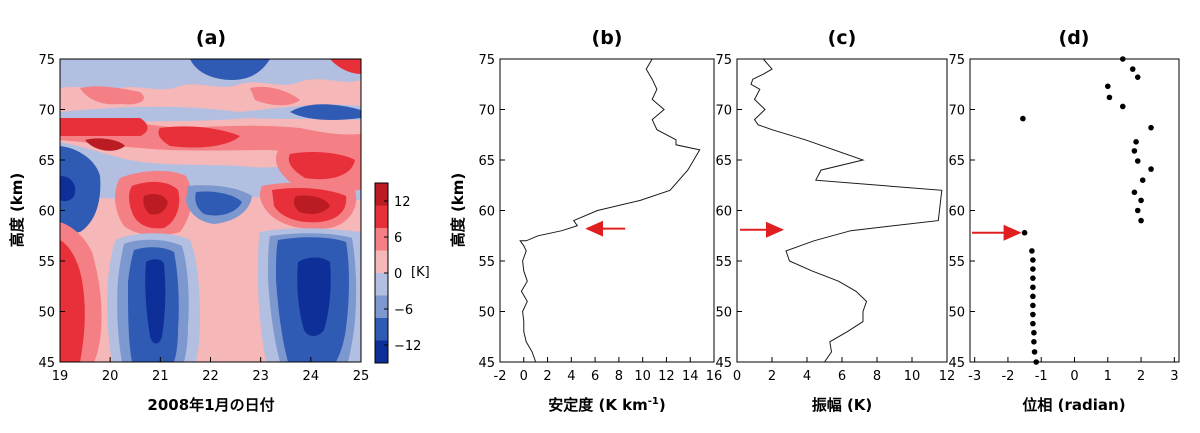 This screenshot has width=1200, height=433. Describe the element at coordinates (595, 376) in the screenshot. I see `x-tick-label: 6` at that location.